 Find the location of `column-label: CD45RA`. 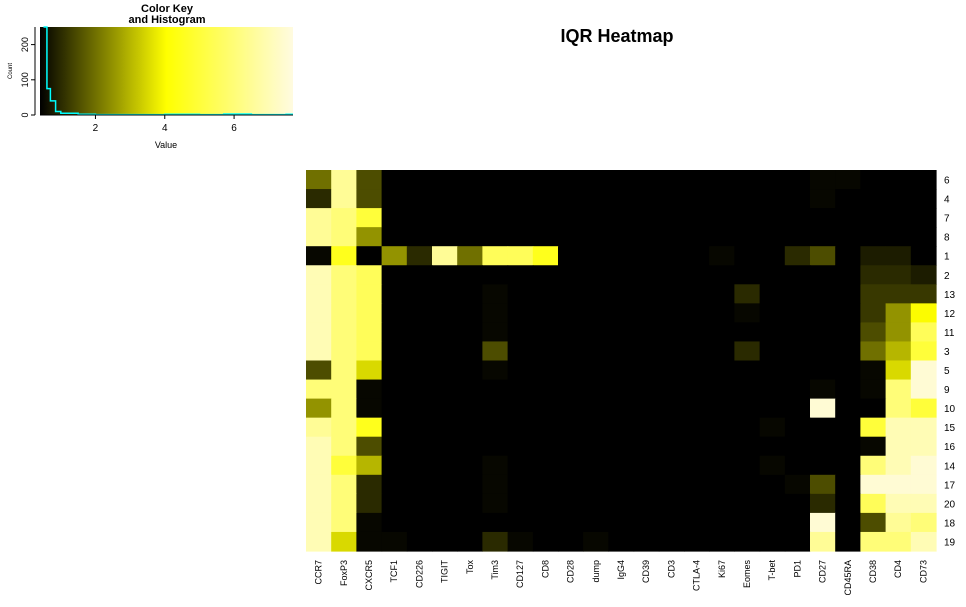

column-label: CD45RA is located at coordinates (848, 578).